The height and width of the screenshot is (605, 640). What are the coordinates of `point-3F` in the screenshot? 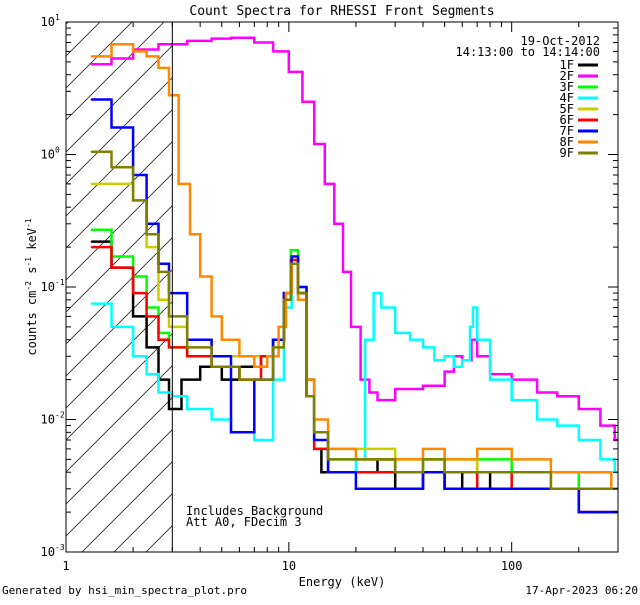 It's located at (290, 250).